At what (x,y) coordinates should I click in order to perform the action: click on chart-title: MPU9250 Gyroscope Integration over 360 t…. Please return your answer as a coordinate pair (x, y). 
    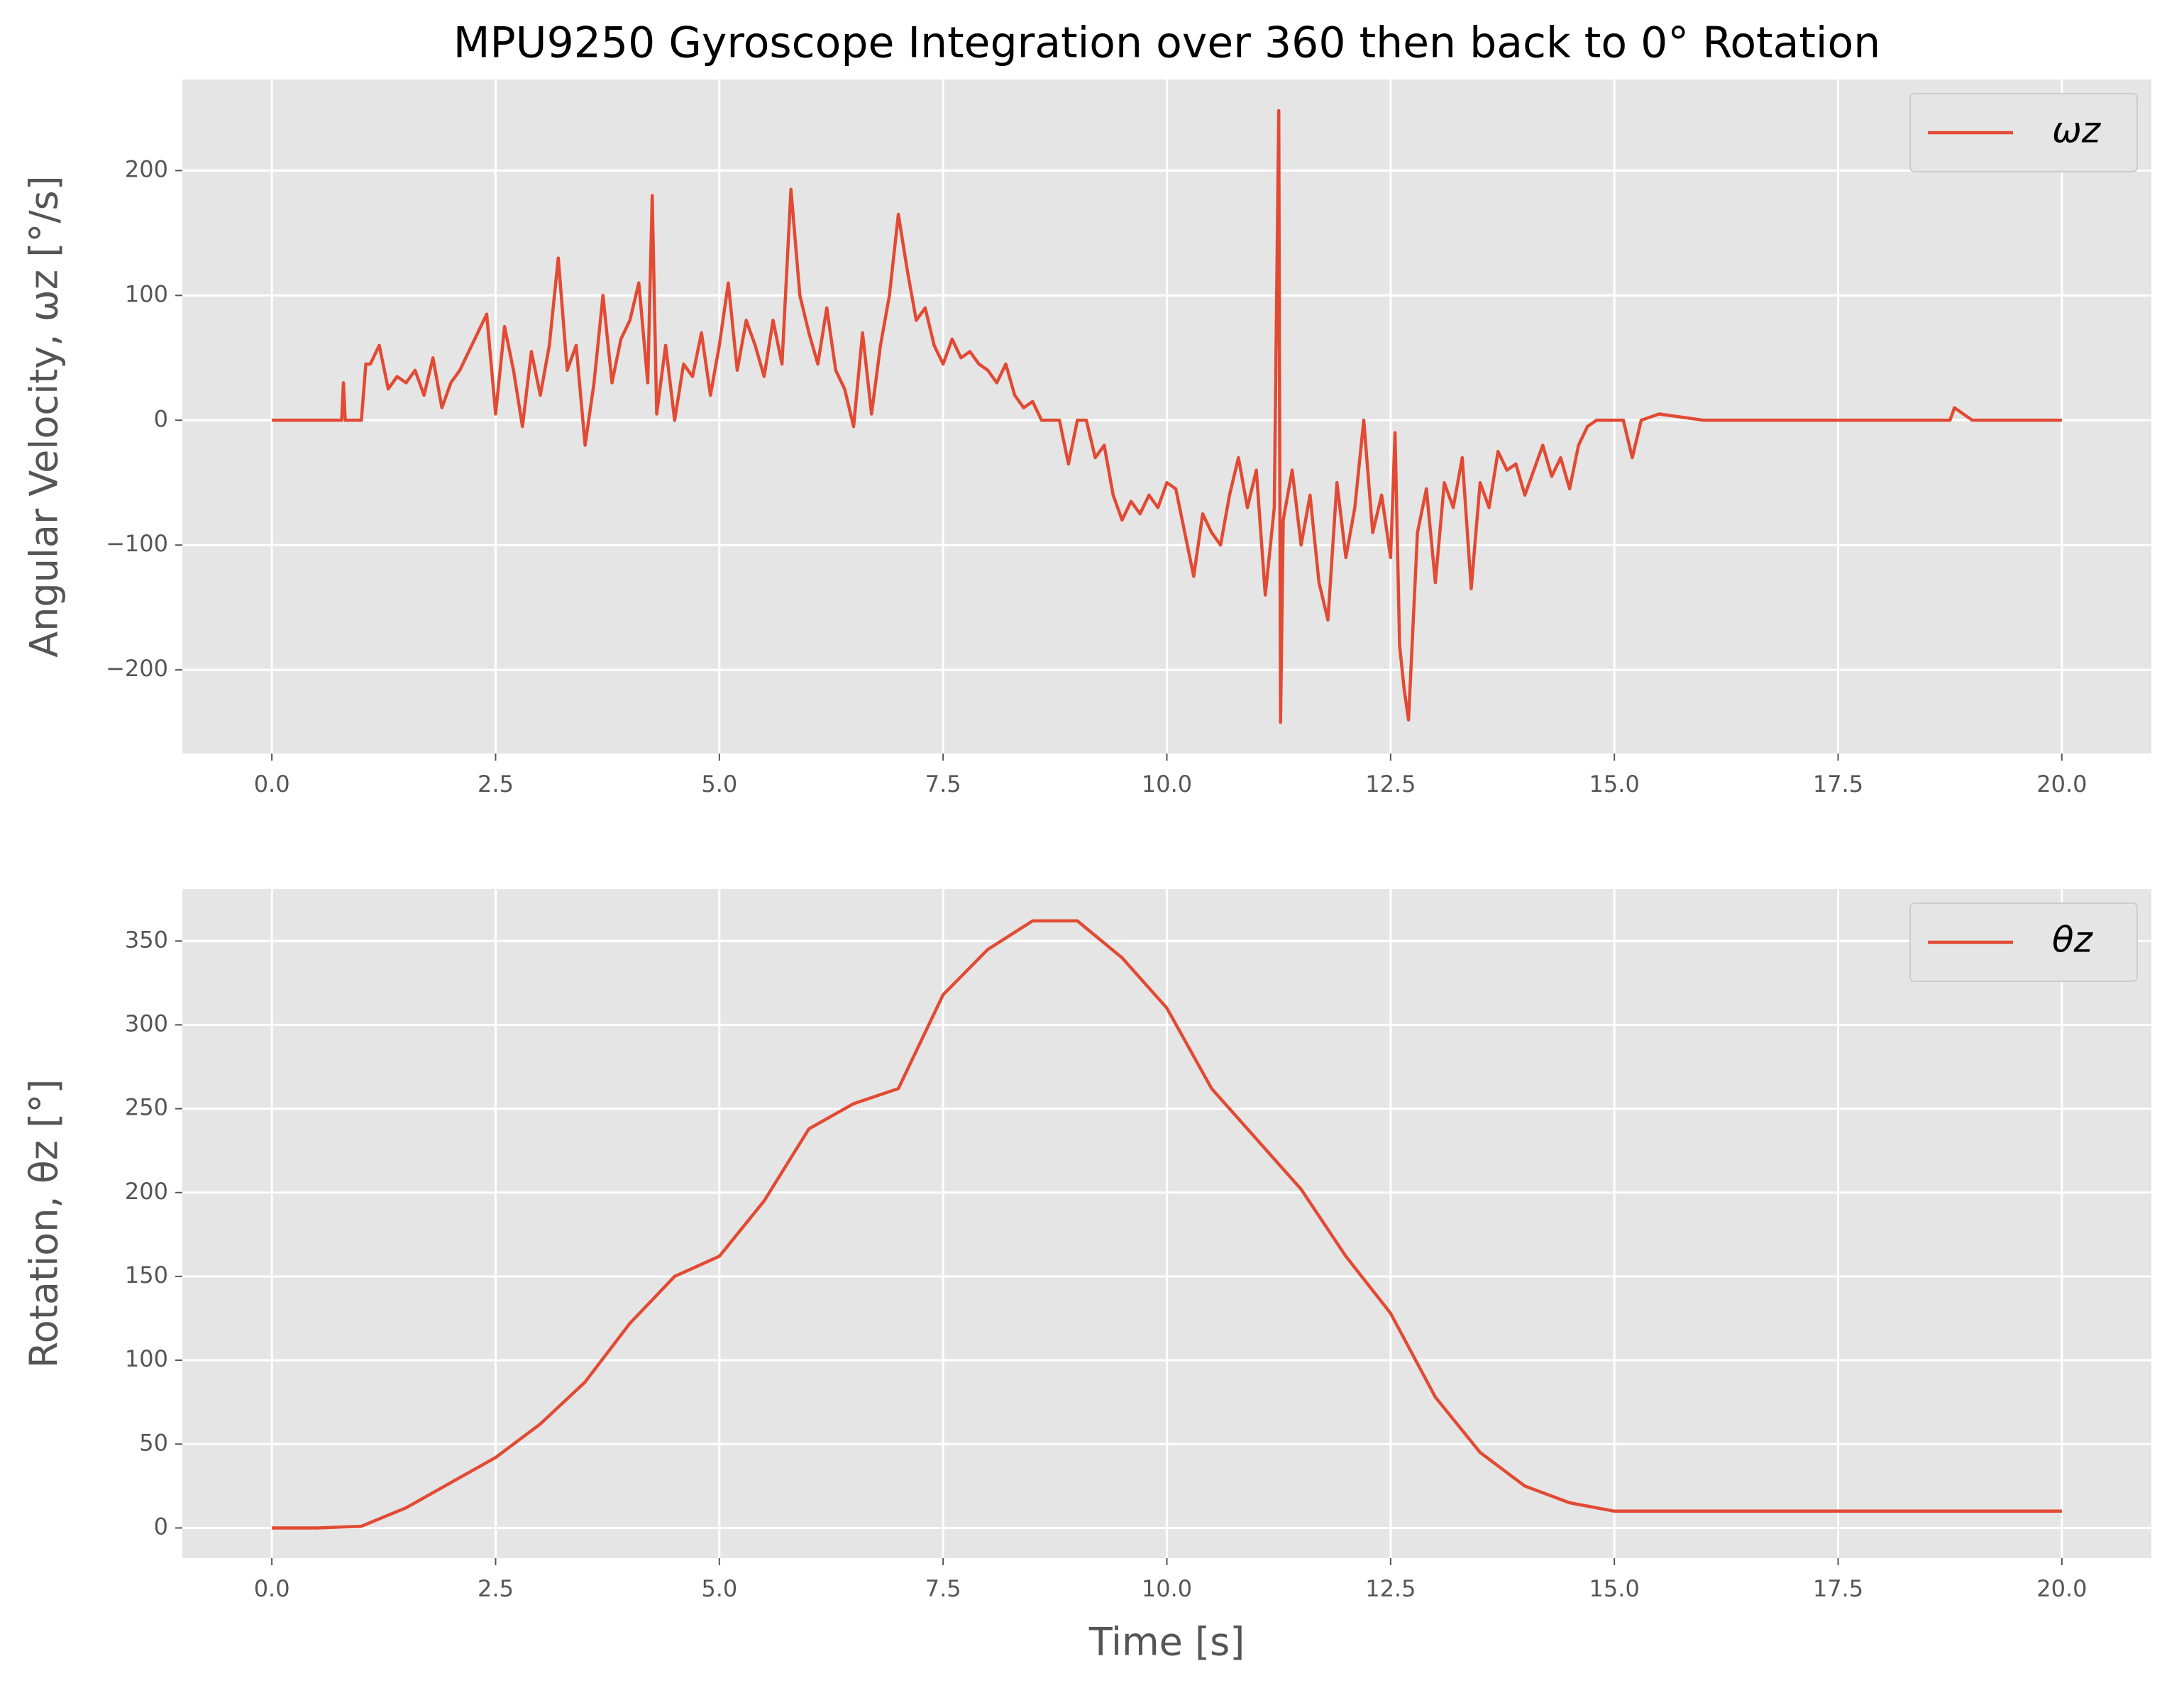
    Looking at the image, I should click on (1167, 43).